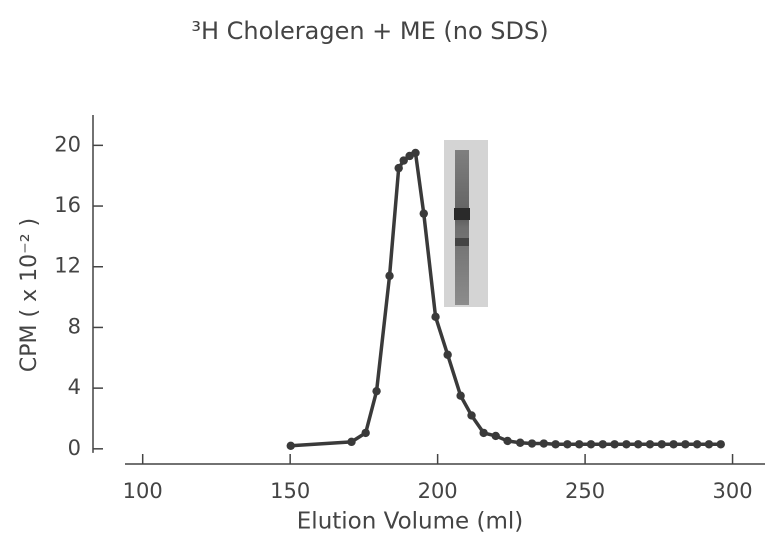 The image size is (768, 538). What do you see at coordinates (67, 205) in the screenshot?
I see `y-tick-label: 16` at bounding box center [67, 205].